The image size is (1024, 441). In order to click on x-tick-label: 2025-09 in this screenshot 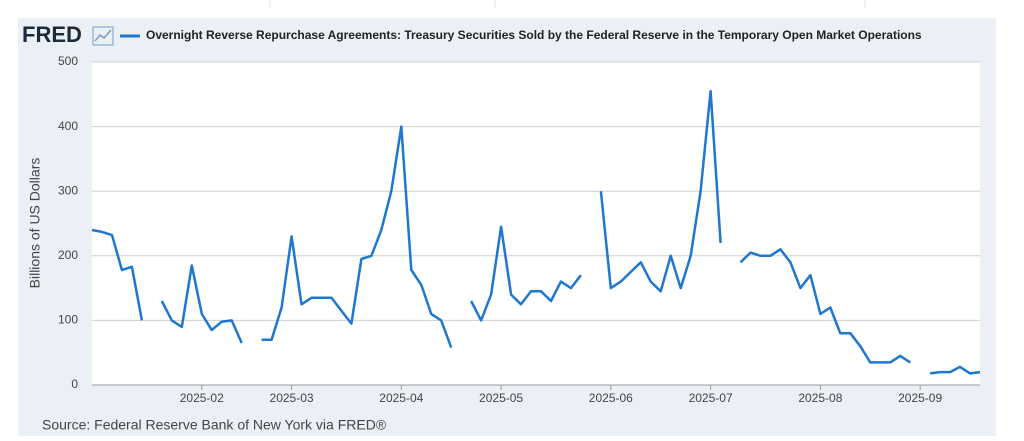, I will do `click(920, 398)`.